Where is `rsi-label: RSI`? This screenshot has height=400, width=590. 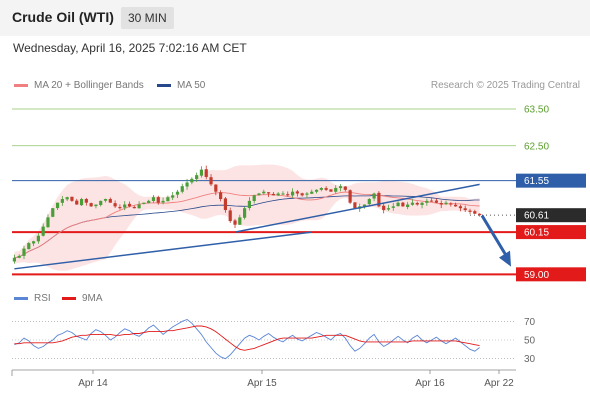
rsi-label: RSI is located at coordinates (42, 298).